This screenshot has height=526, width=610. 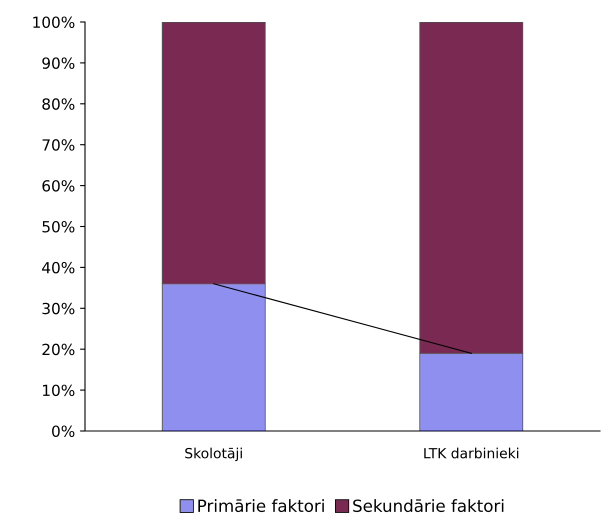 What do you see at coordinates (58, 308) in the screenshot?
I see `y-tick-label: 30%` at bounding box center [58, 308].